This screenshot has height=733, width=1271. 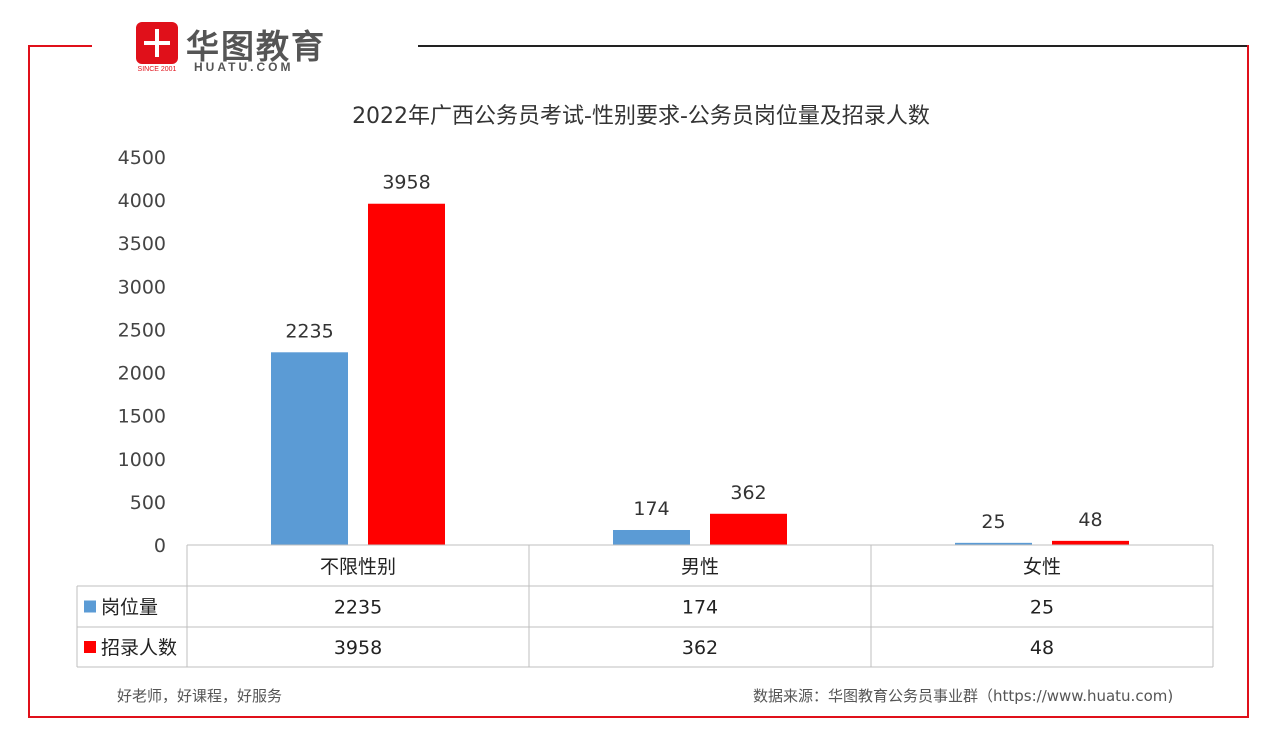 I want to click on logo-since: SINCE 2001, so click(x=157, y=69).